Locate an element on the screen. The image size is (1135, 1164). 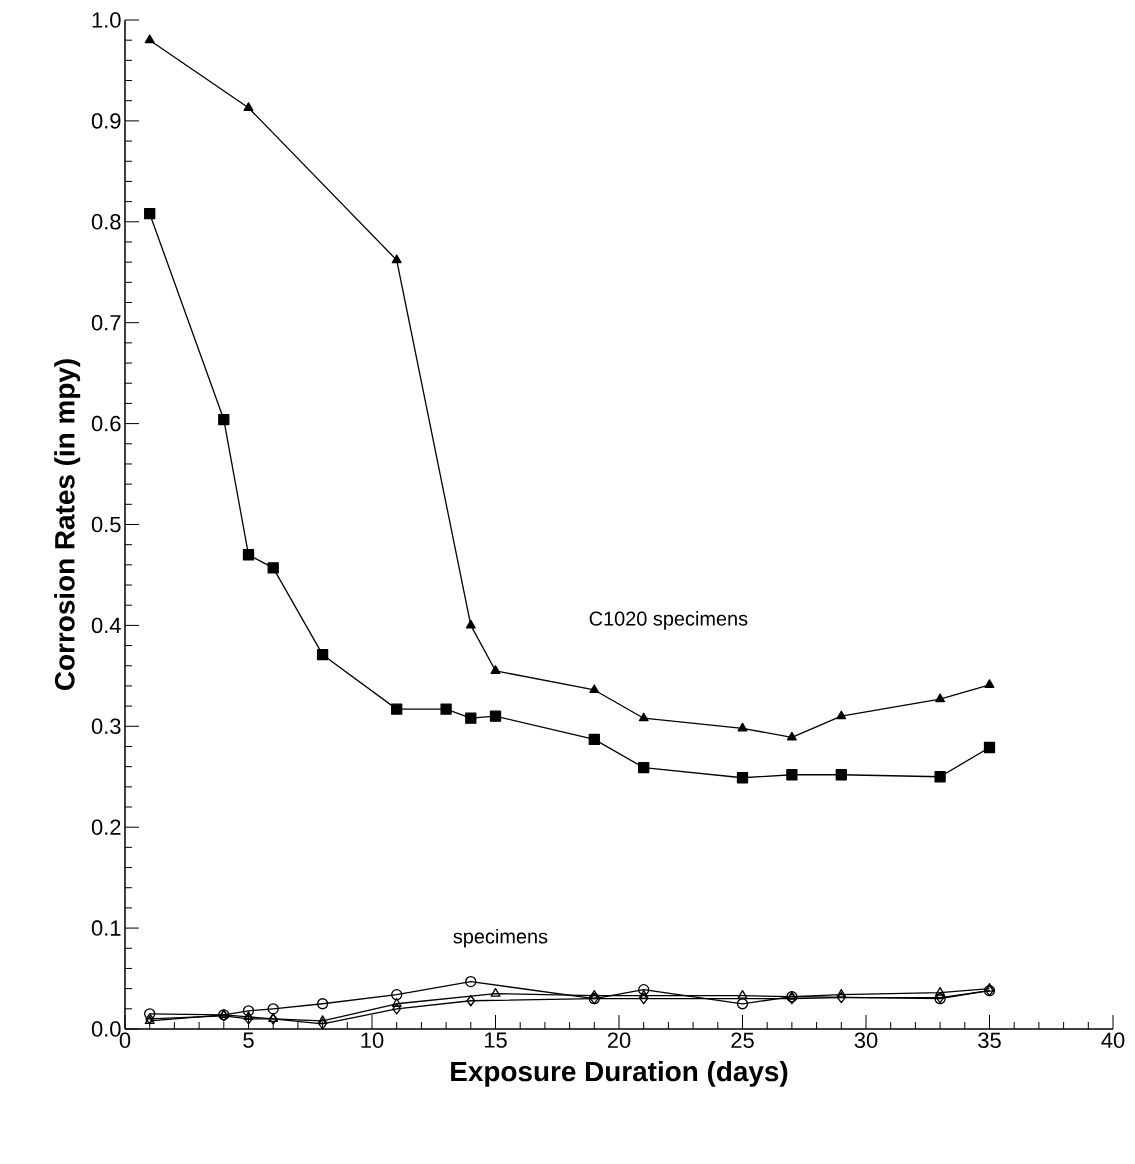
x-tick-label: 40 is located at coordinates (1113, 1040).